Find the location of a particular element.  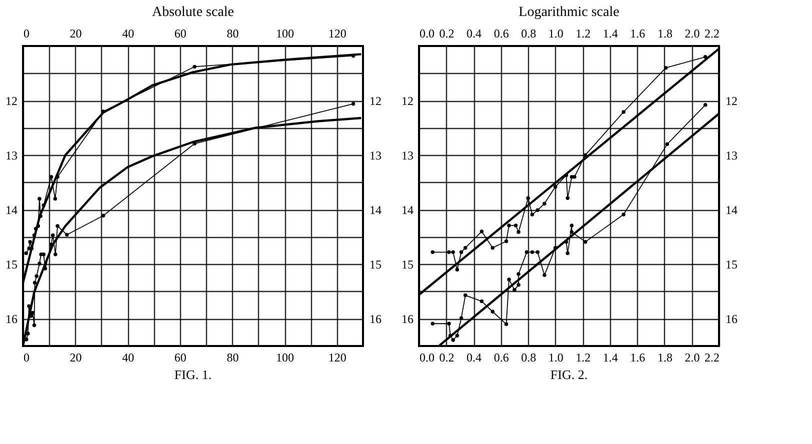

y2-tick-label: 14 is located at coordinates (732, 210).